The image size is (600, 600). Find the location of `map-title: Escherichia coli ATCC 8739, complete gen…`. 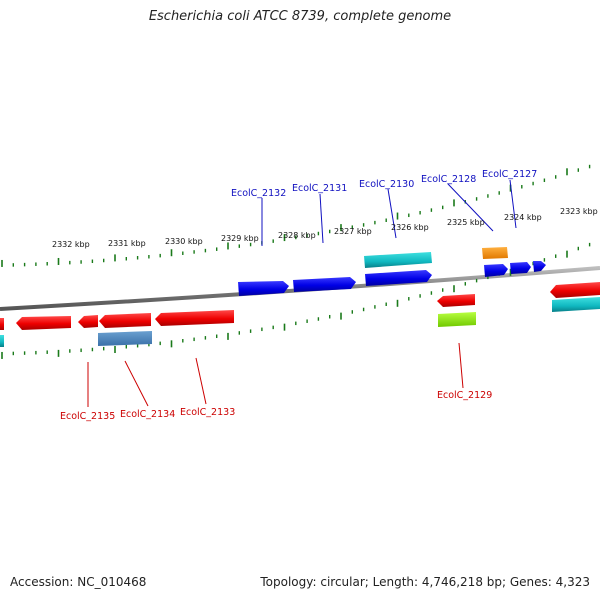

map-title: Escherichia coli ATCC 8739, complete gen… is located at coordinates (300, 16).